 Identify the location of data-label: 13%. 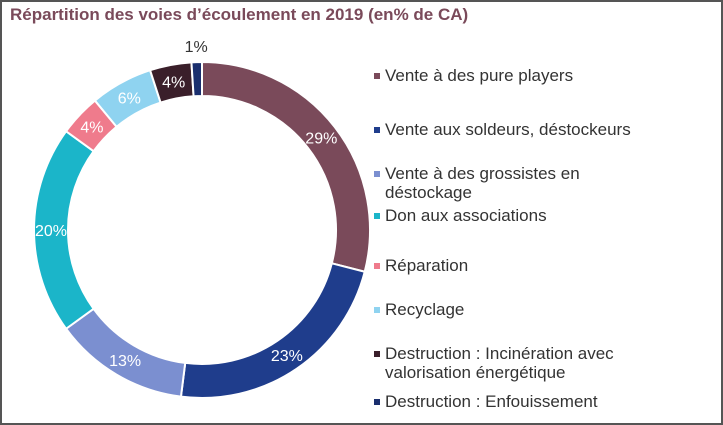
(125, 361).